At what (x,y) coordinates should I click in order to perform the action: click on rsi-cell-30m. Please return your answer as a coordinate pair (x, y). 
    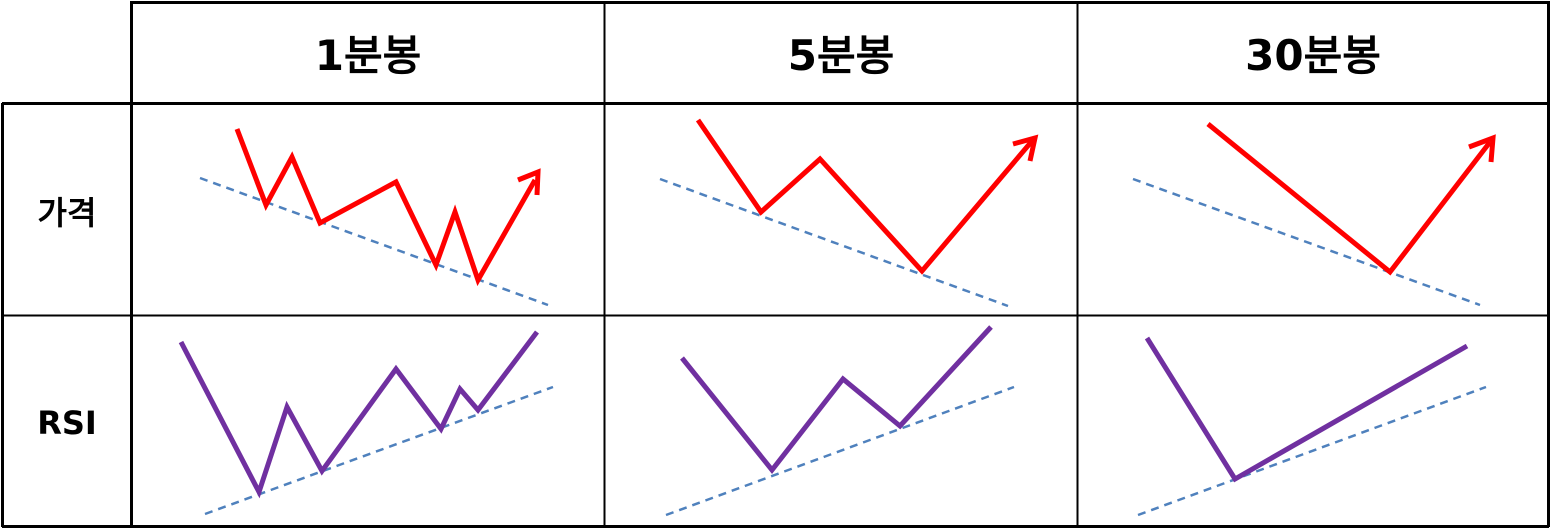
    Looking at the image, I should click on (1312, 426).